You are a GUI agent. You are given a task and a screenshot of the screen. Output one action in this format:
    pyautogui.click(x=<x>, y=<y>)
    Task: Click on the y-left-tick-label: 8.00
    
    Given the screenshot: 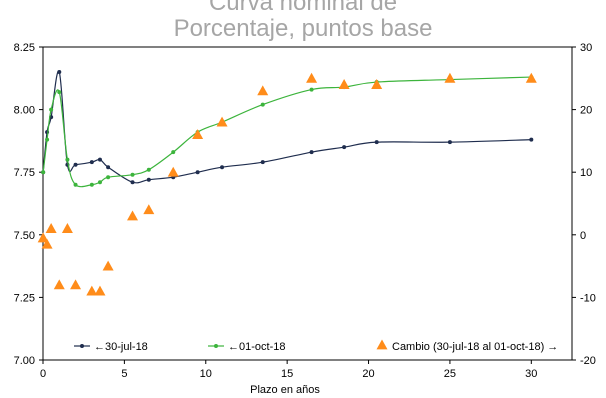 What is the action you would take?
    pyautogui.click(x=24, y=111)
    